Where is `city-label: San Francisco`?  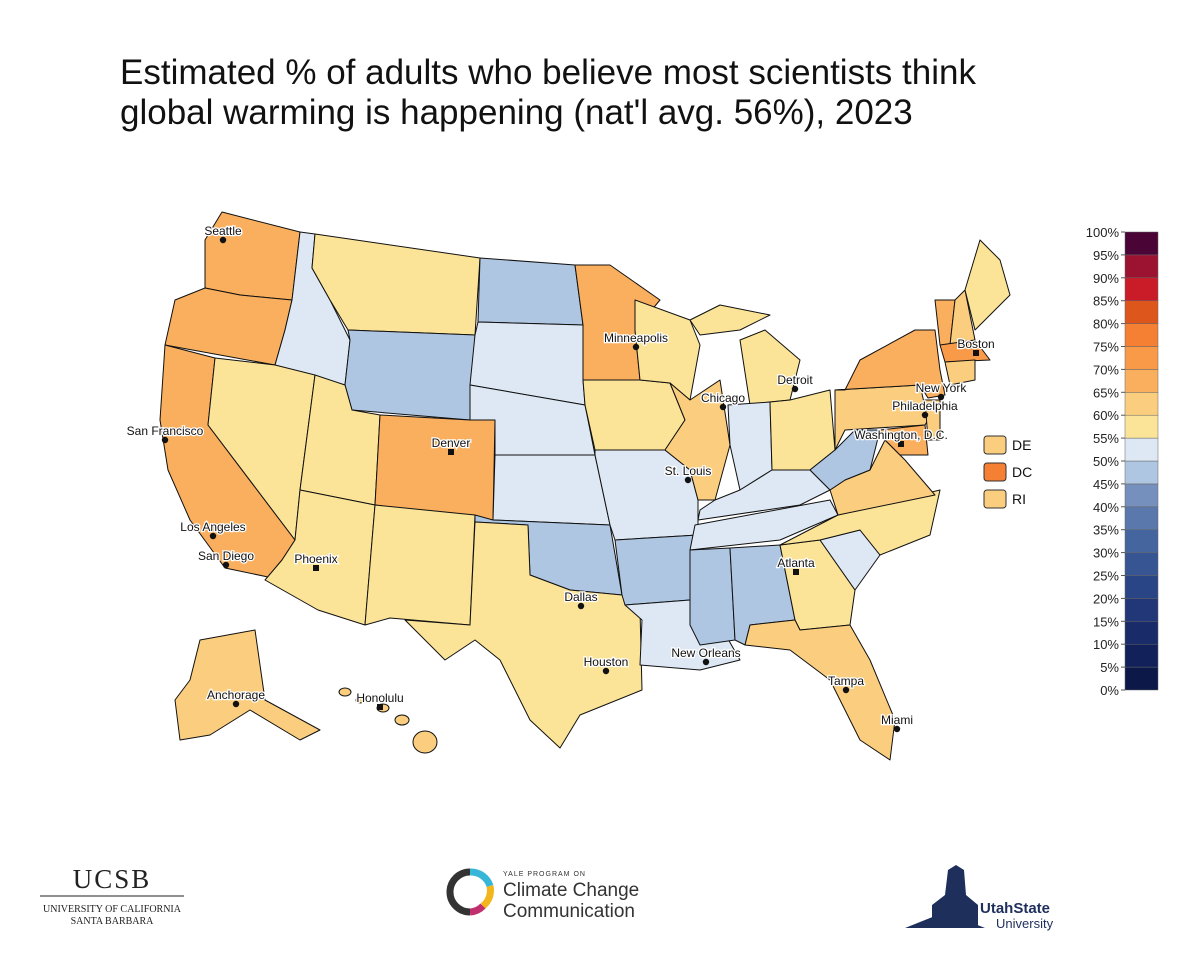
city-label: San Francisco is located at coordinates (165, 431).